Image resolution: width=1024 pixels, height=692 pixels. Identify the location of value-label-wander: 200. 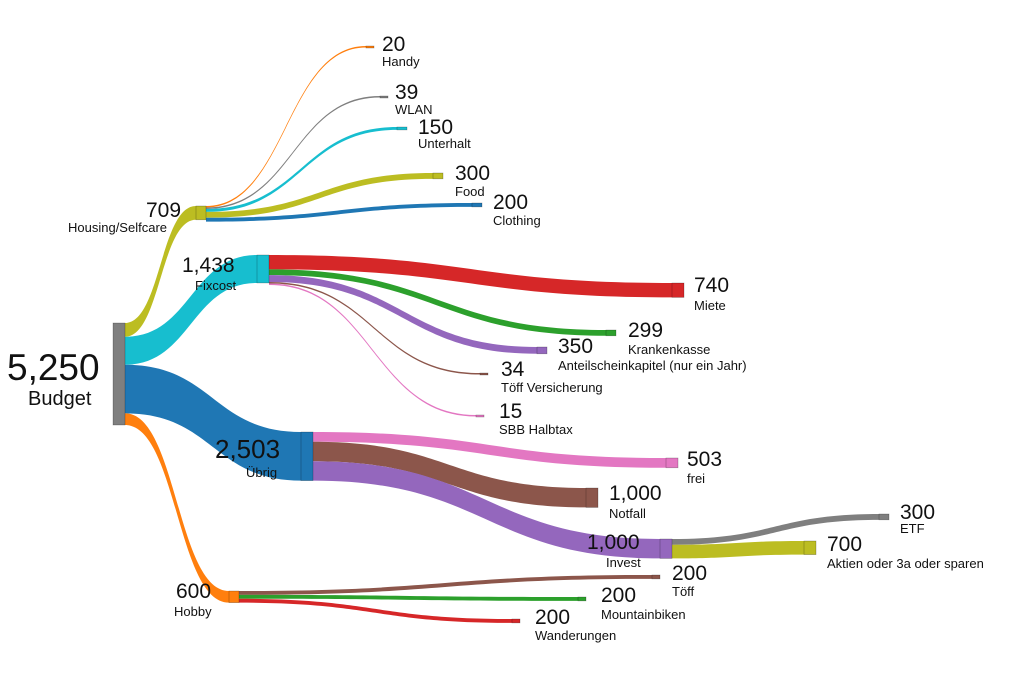
(552, 617).